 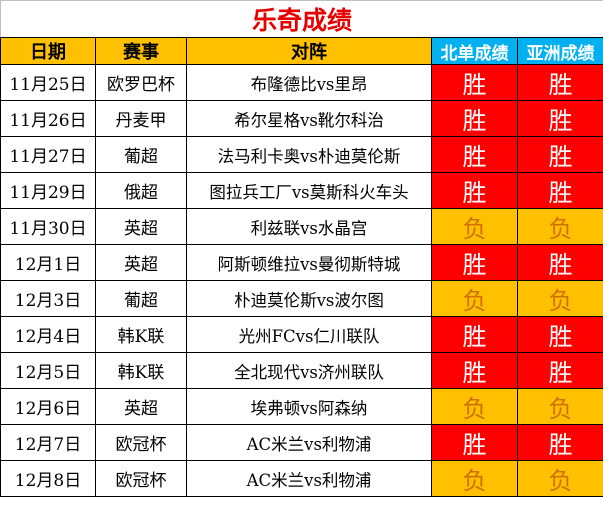 I want to click on table-row: 12月3日 葡超 朴迪莫伦斯vs波尔图负负, so click(x=301, y=298).